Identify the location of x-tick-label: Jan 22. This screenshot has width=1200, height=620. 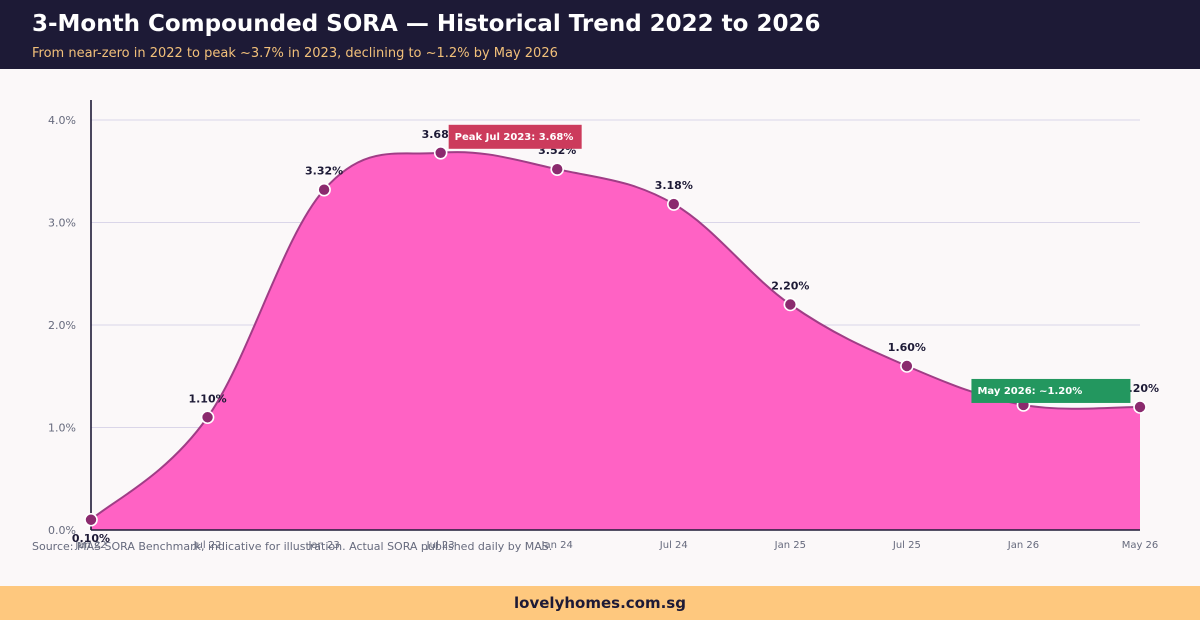
(90, 545).